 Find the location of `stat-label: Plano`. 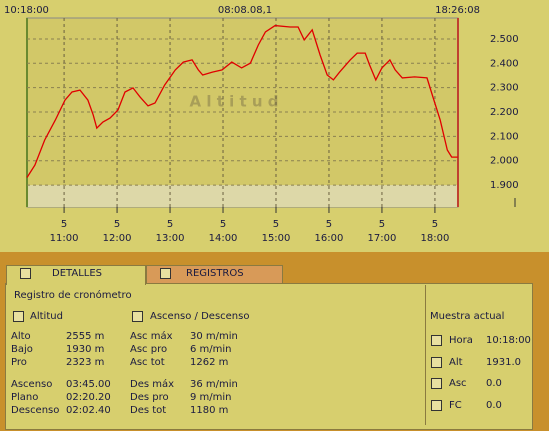

stat-label: Plano is located at coordinates (25, 397).